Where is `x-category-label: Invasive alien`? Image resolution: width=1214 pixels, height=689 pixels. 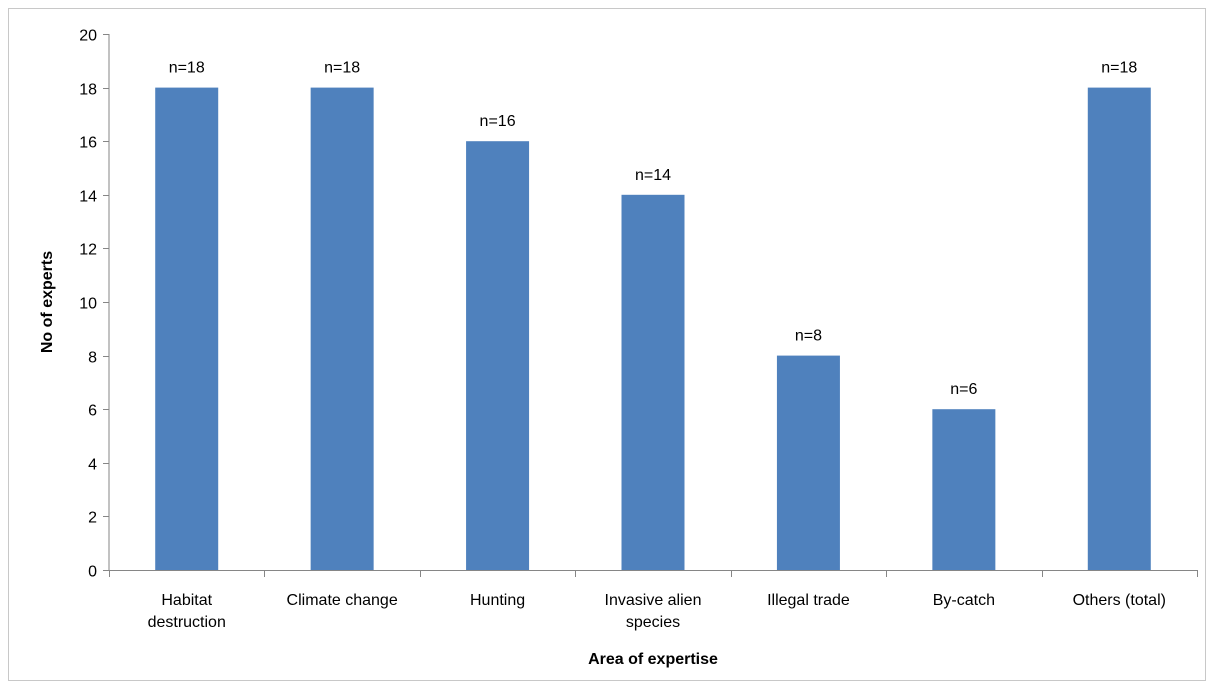 x-category-label: Invasive alien is located at coordinates (653, 600).